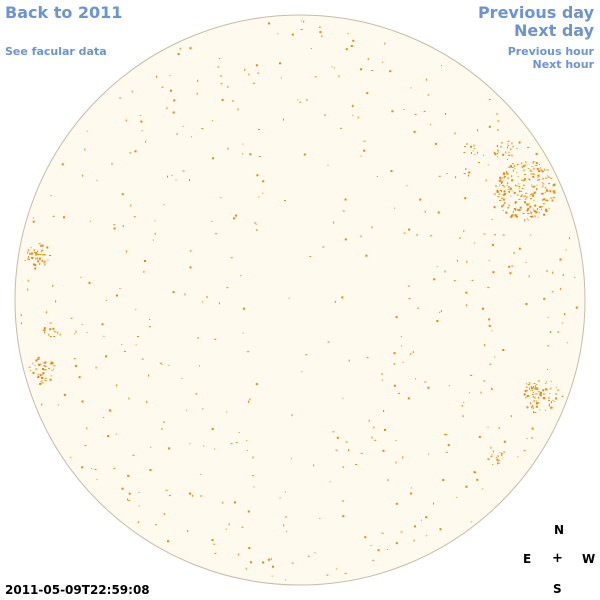  Describe the element at coordinates (550, 51) in the screenshot. I see `previous-hour-link: Previous hour` at that location.